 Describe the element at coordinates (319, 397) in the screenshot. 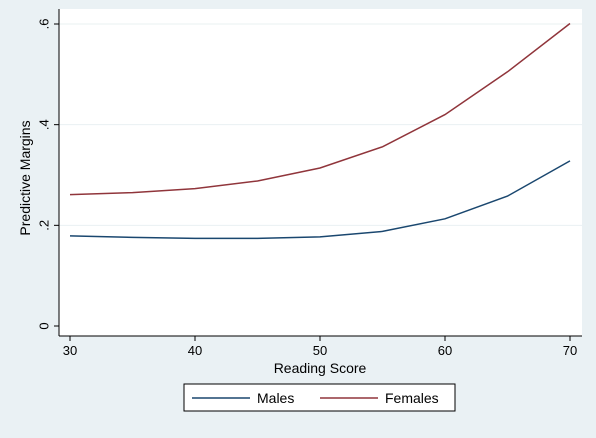

I see `legend: Males Females` at that location.